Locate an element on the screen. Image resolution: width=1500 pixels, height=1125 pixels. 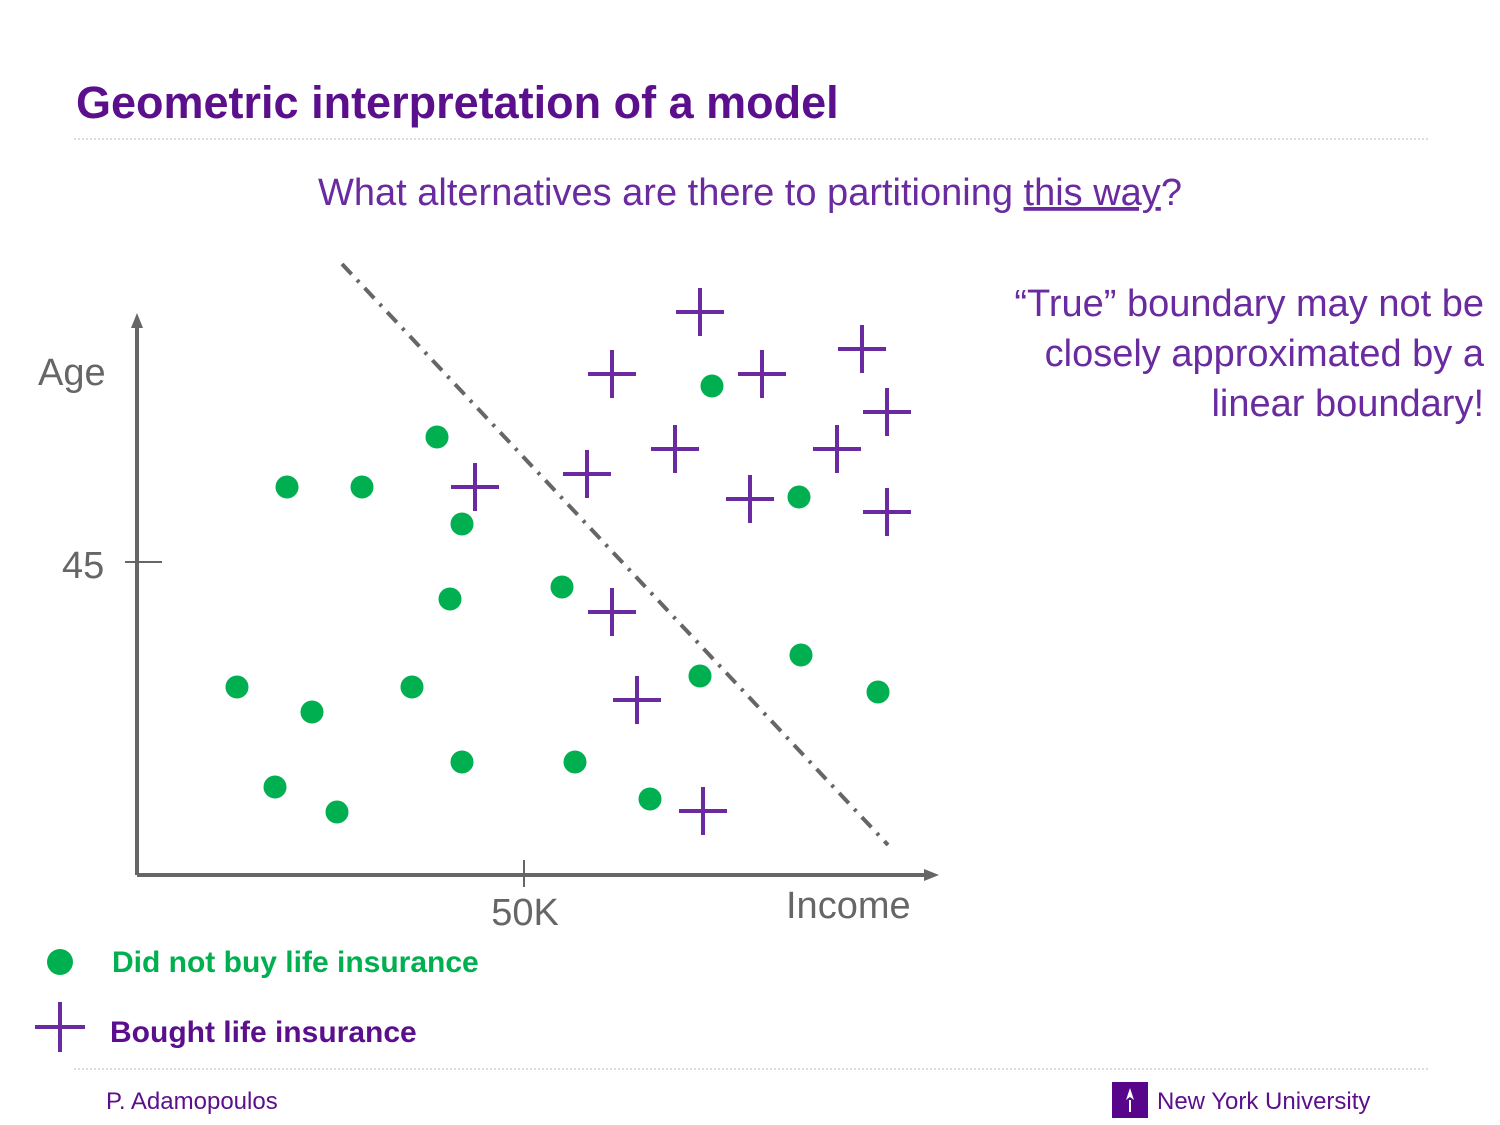
author: P. Adamopoulos is located at coordinates (192, 1101).